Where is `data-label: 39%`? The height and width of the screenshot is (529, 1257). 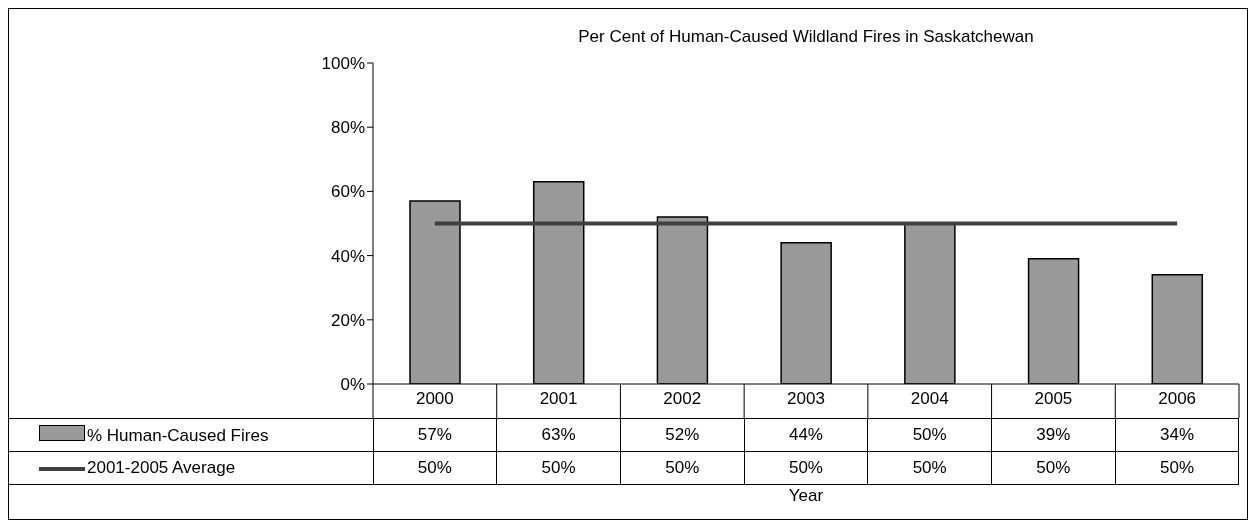 data-label: 39% is located at coordinates (1053, 435).